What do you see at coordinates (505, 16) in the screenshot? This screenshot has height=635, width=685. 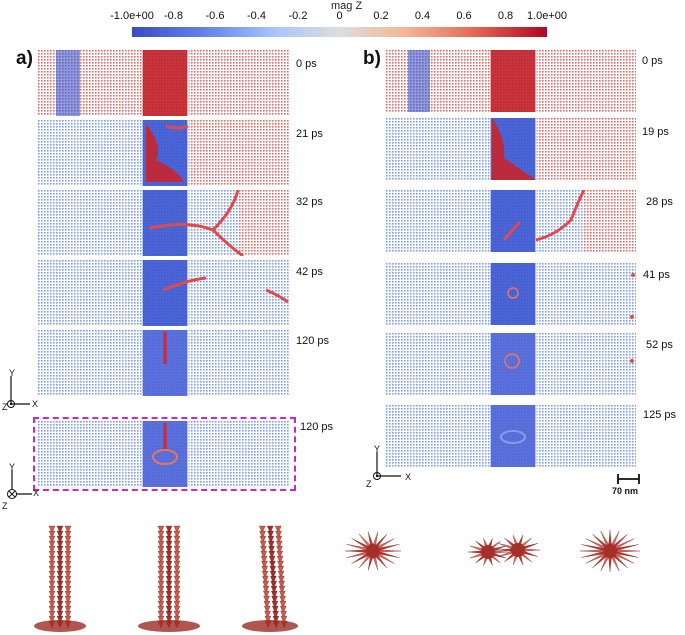 I see `colorbar-tick: 0.8` at bounding box center [505, 16].